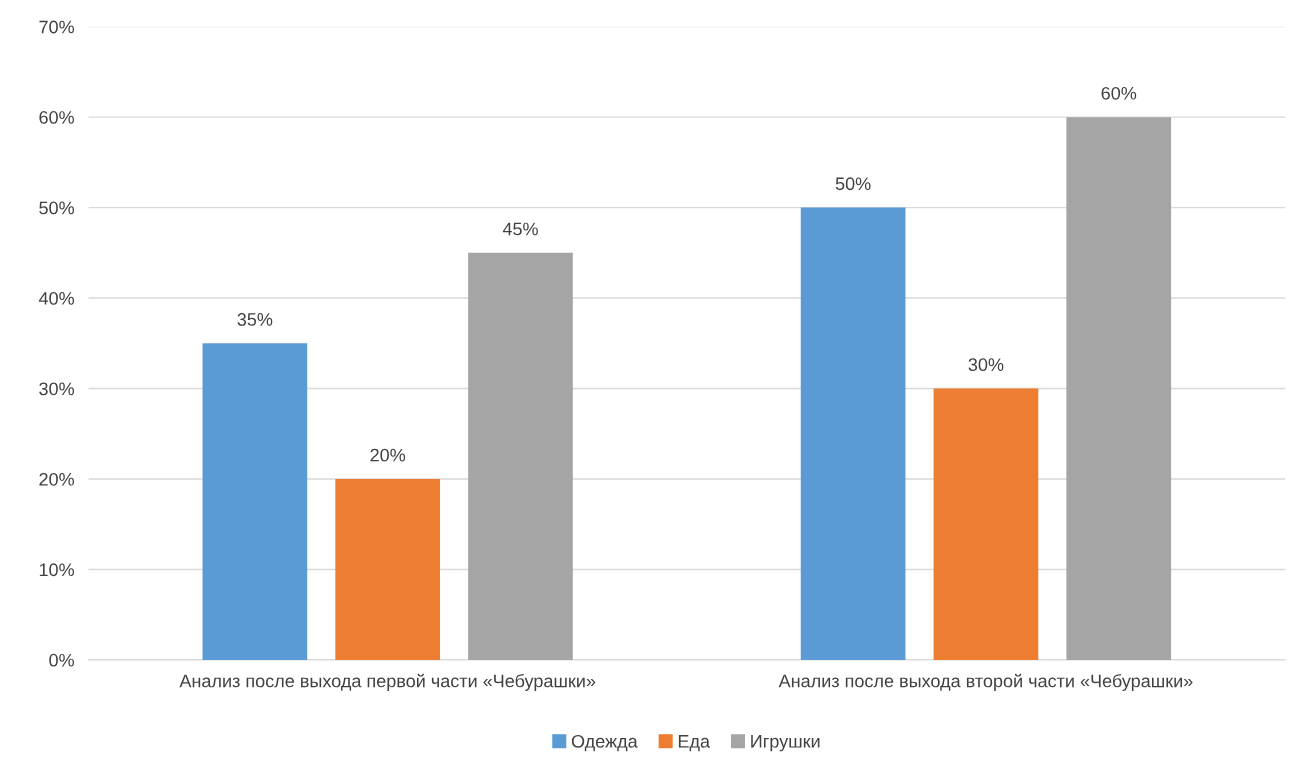  What do you see at coordinates (57, 570) in the screenshot?
I see `y-tick-label: 10%` at bounding box center [57, 570].